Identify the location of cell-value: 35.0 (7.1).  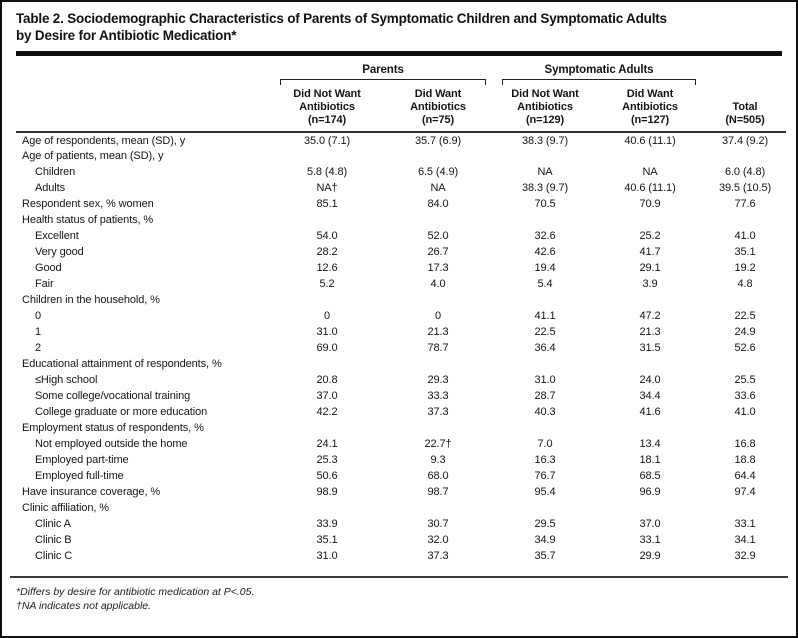
(327, 140).